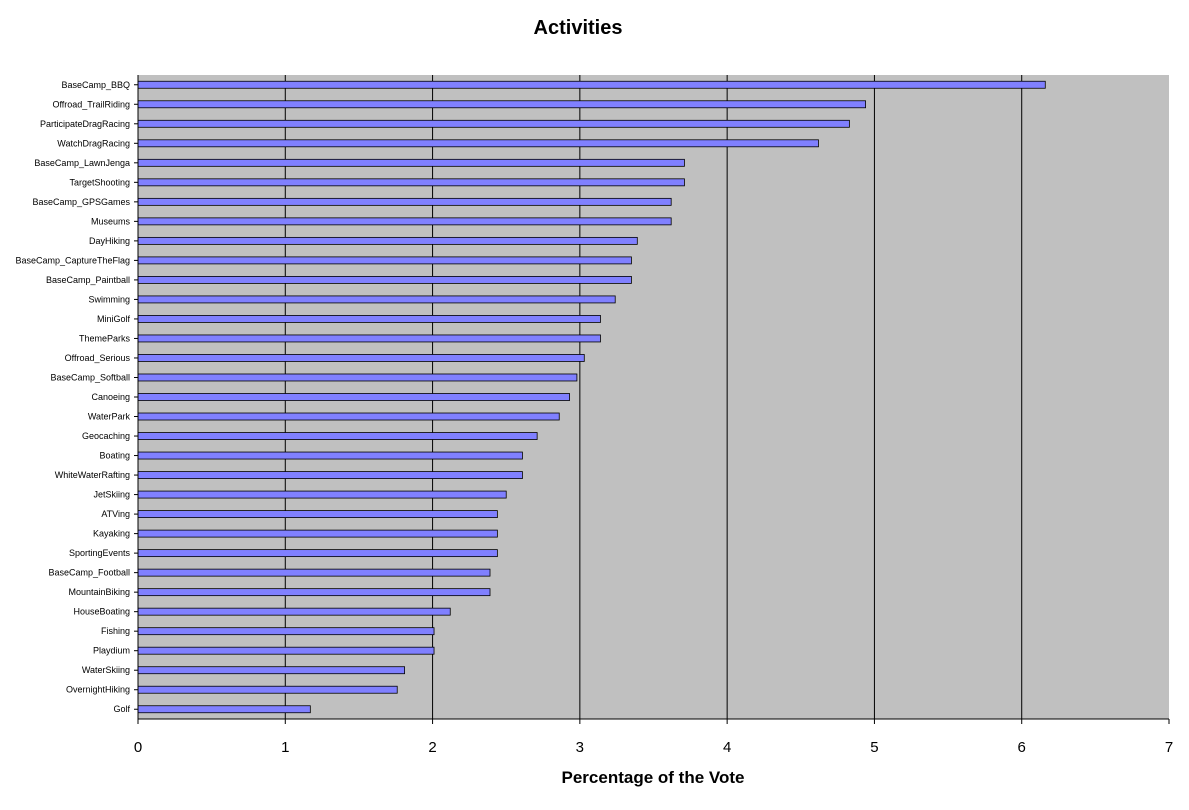 The width and height of the screenshot is (1189, 810). I want to click on category-label: MiniGolf, so click(114, 319).